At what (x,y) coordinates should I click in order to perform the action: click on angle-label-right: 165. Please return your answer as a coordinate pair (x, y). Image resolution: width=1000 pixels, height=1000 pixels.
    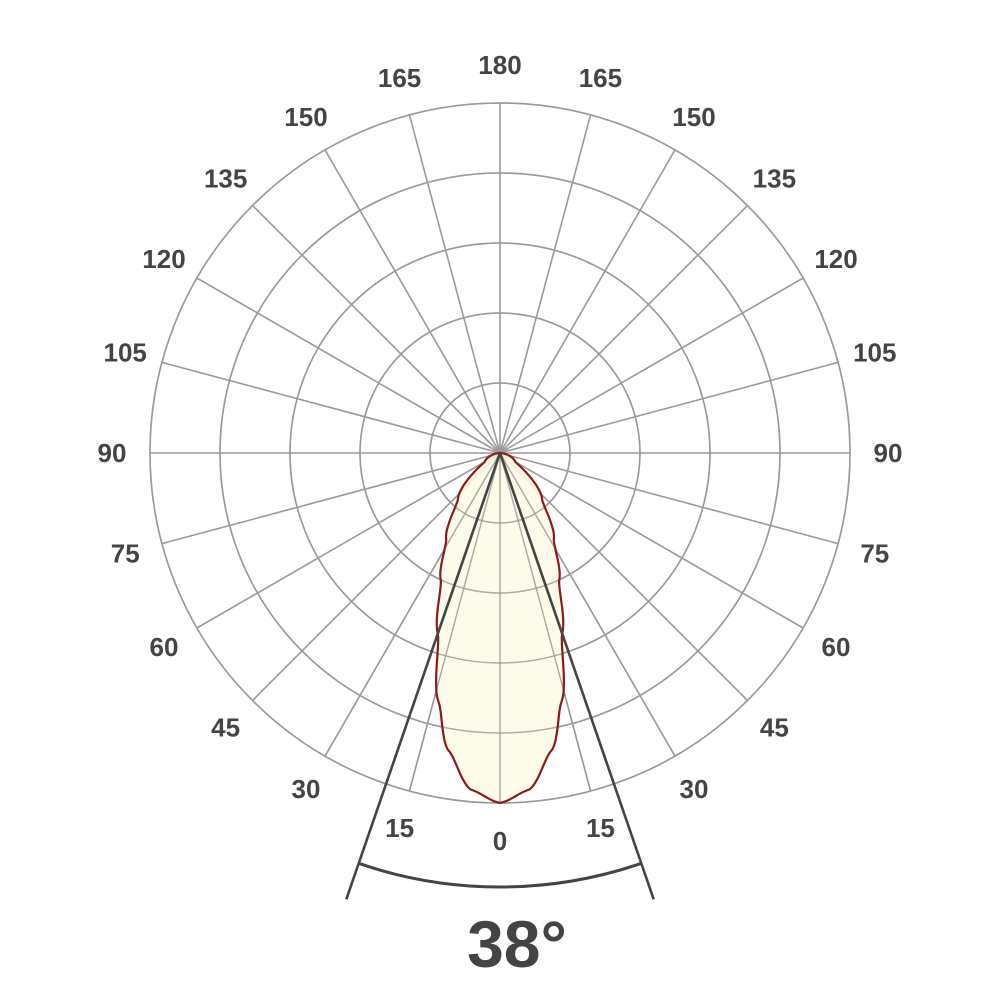
    Looking at the image, I should click on (600, 78).